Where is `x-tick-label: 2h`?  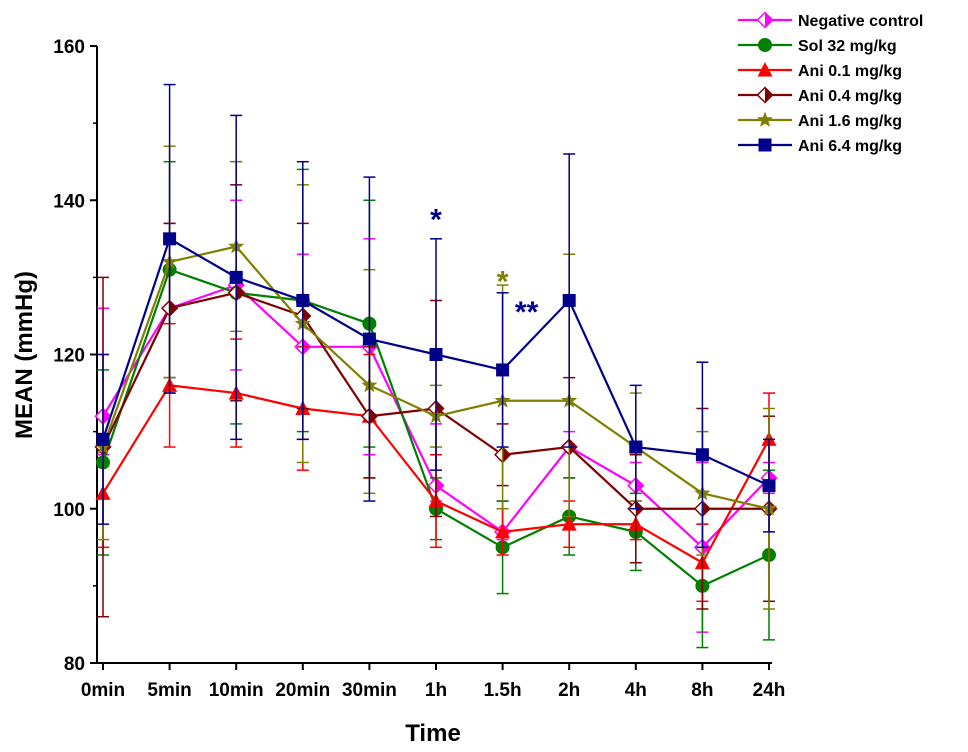 x-tick-label: 2h is located at coordinates (569, 690).